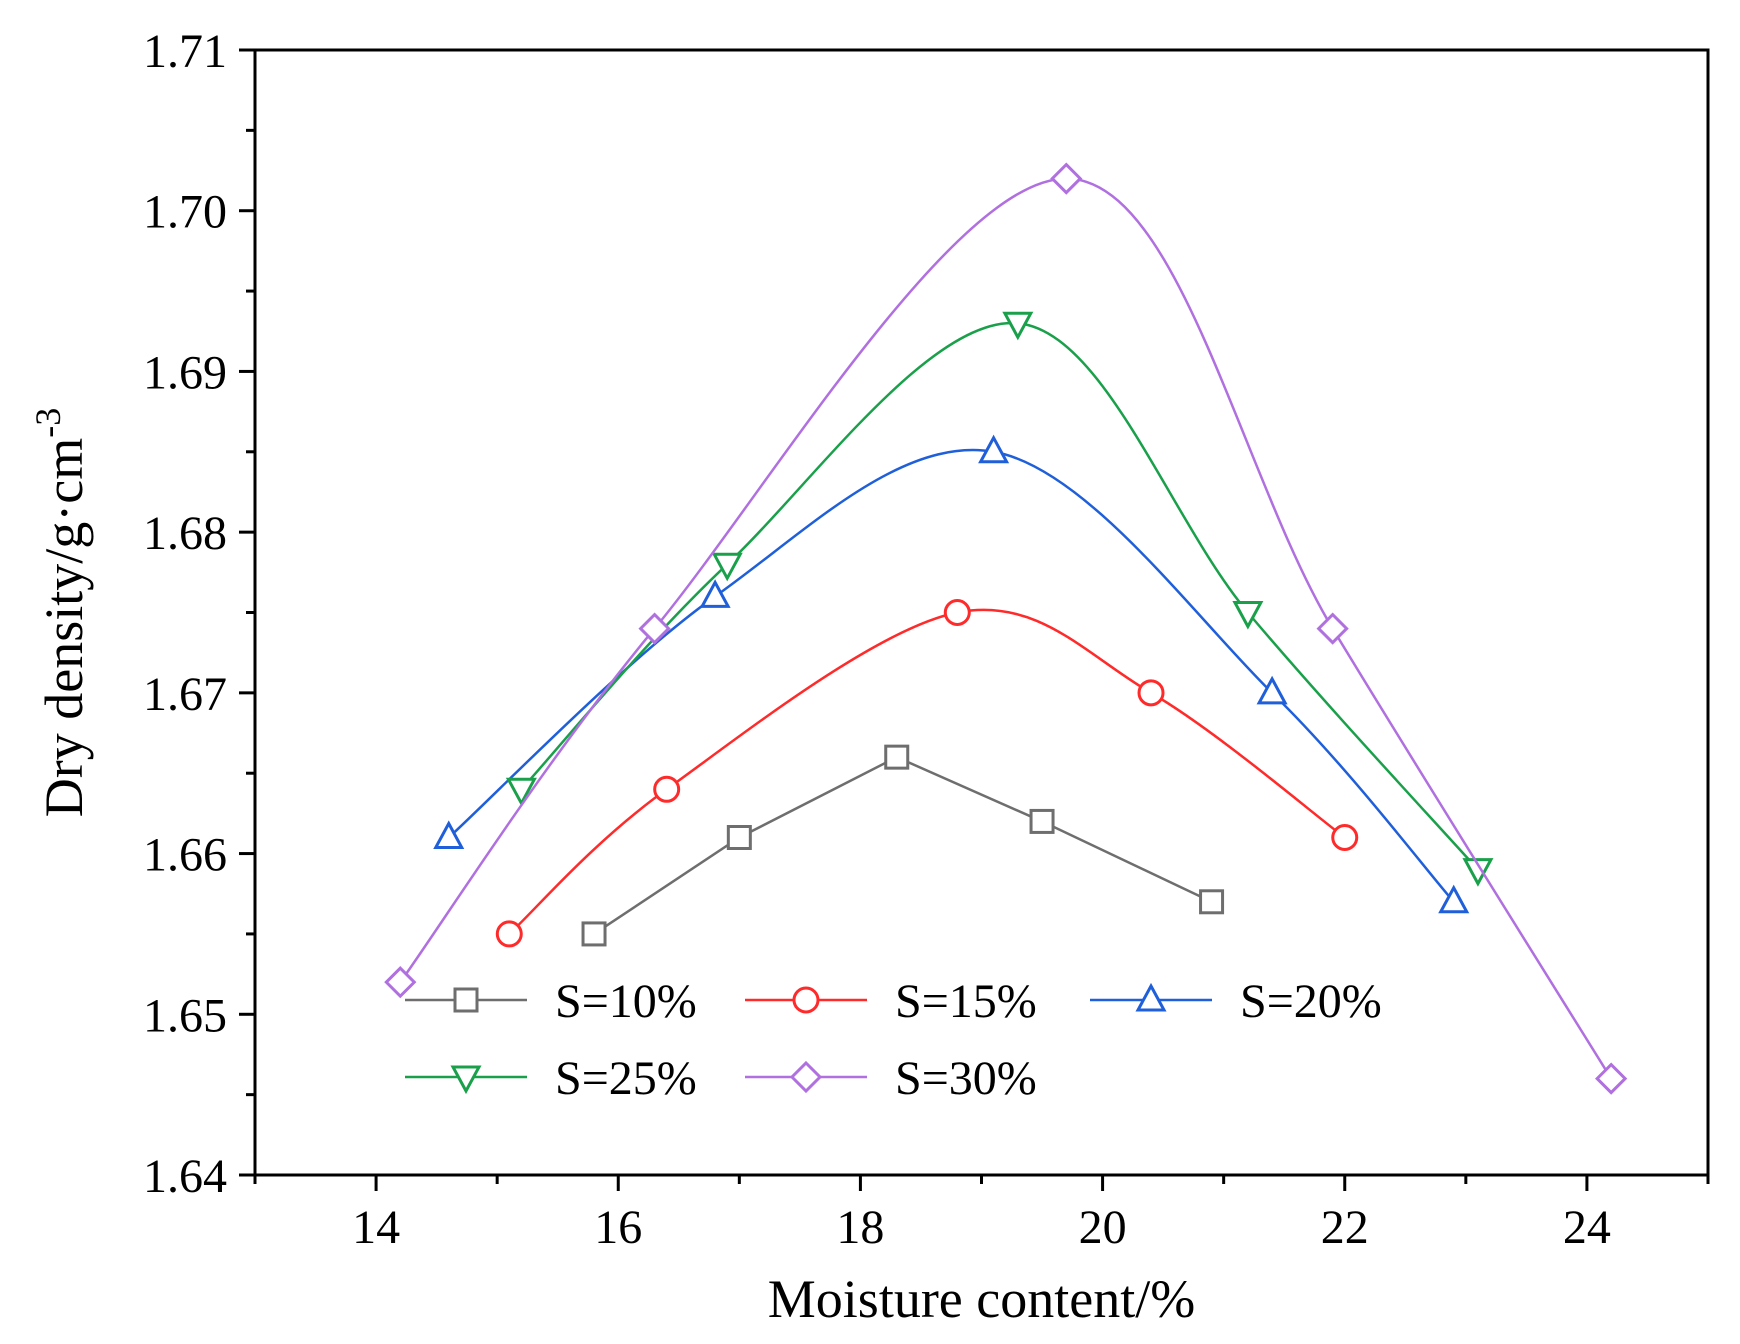  Describe the element at coordinates (1103, 1227) in the screenshot. I see `x-tick-label: 20` at that location.